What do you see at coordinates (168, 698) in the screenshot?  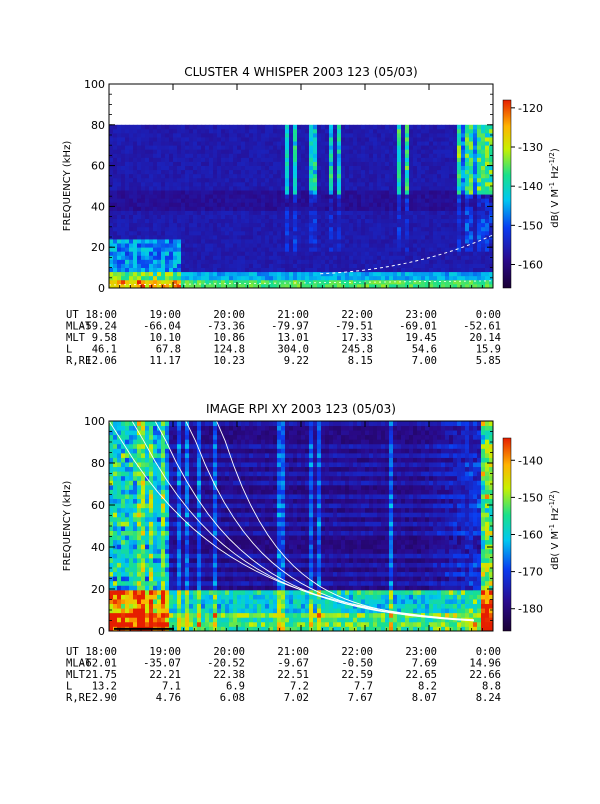 I see `ephemeris-value: 4.76` at bounding box center [168, 698].